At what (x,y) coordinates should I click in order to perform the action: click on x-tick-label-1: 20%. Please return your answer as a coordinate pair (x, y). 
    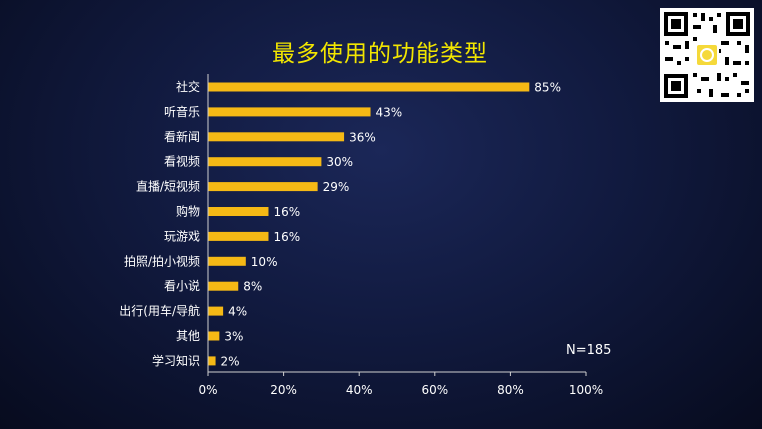
    Looking at the image, I should click on (283, 390).